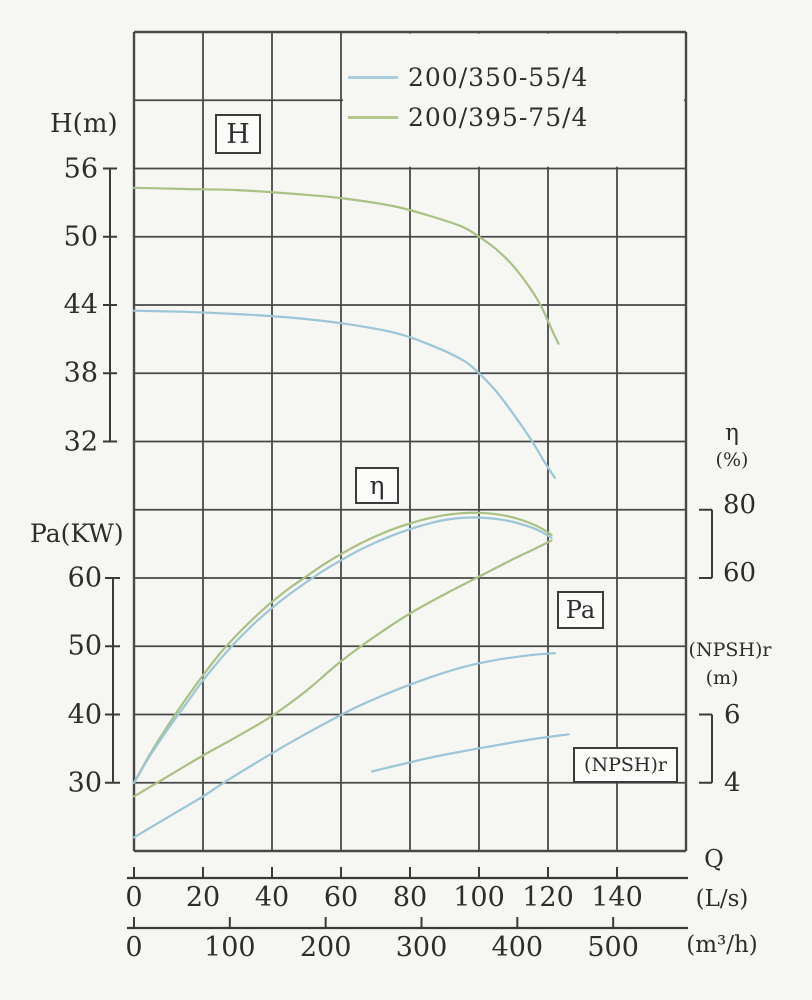 The image size is (812, 1000). What do you see at coordinates (740, 573) in the screenshot?
I see `eta-axis-tick-label: 60` at bounding box center [740, 573].